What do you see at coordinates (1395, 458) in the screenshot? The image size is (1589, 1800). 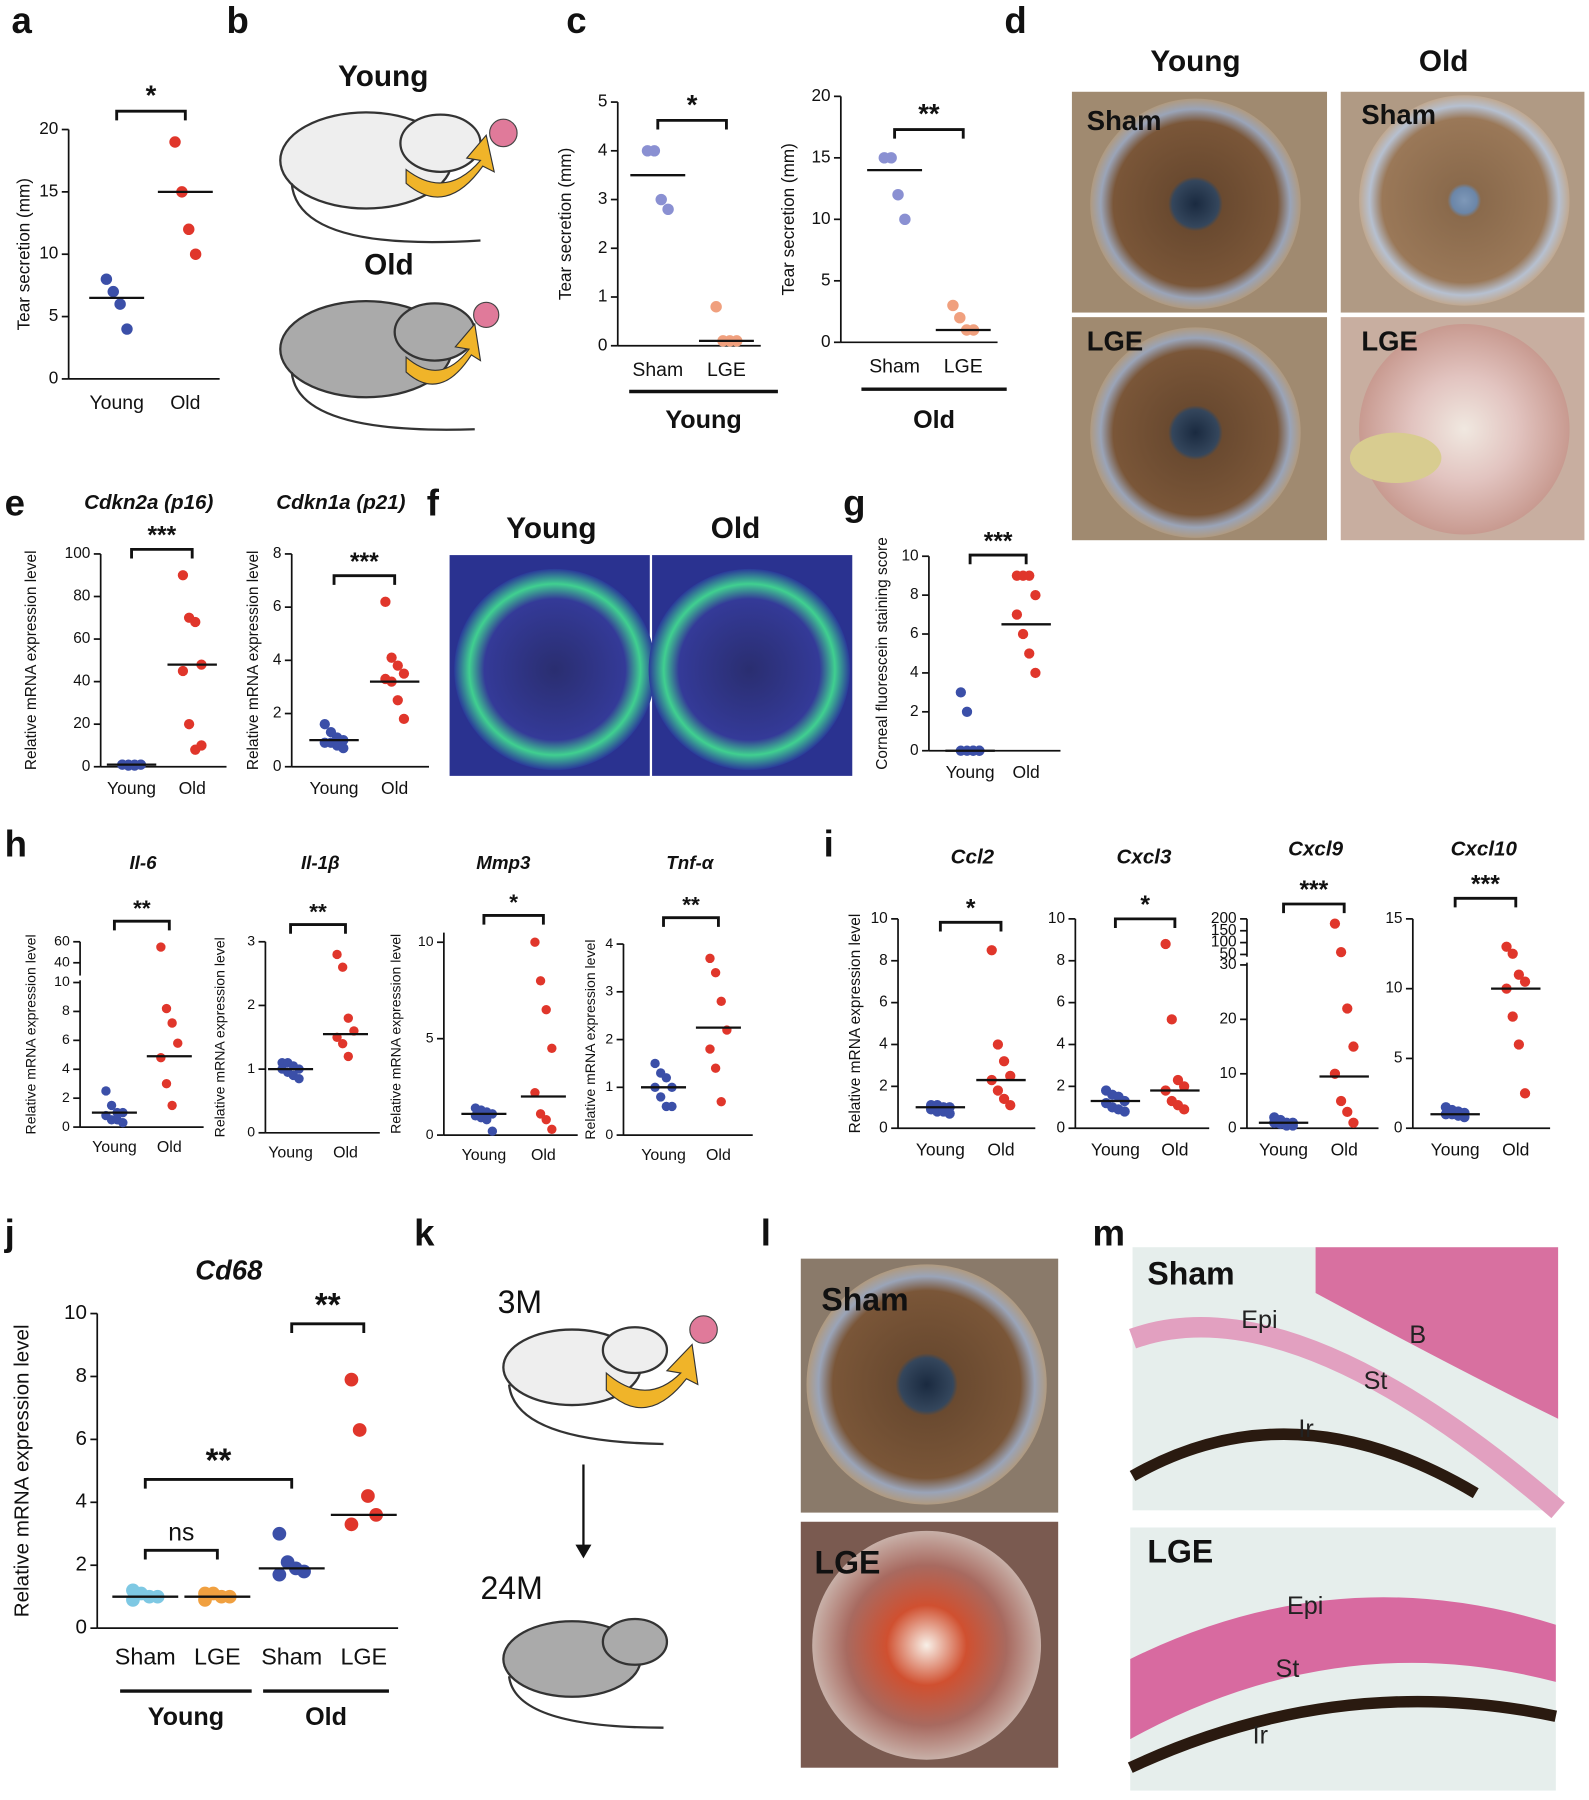 I see `lesion` at bounding box center [1395, 458].